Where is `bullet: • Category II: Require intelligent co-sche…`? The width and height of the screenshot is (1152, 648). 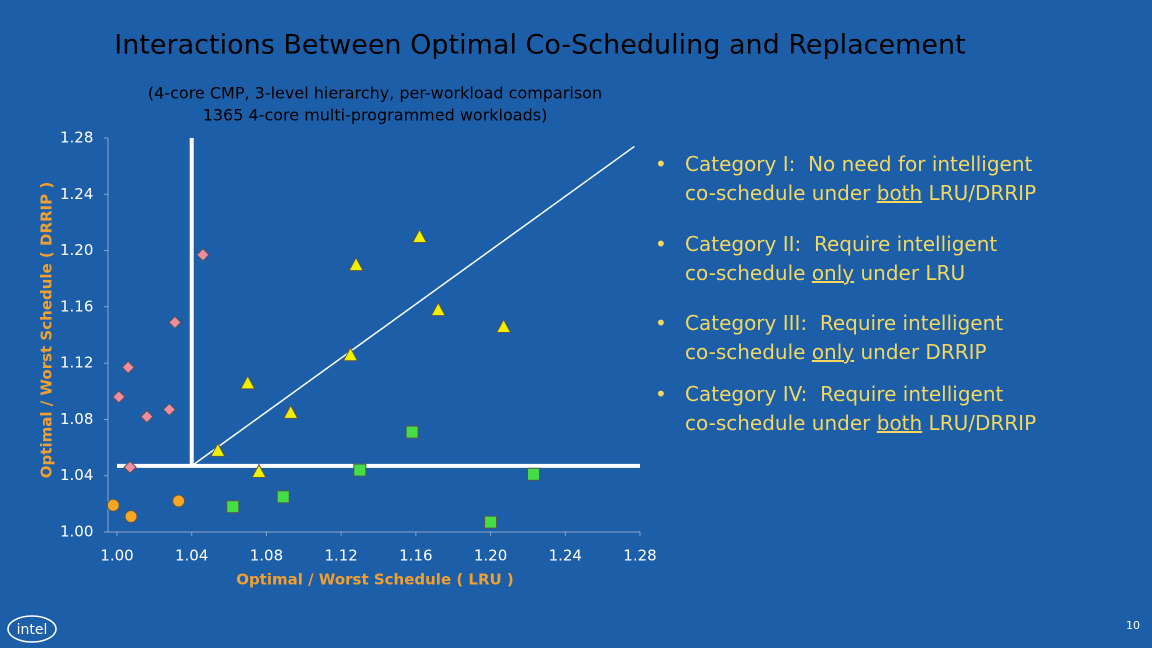 bullet: • Category II: Require intelligent co-sche… is located at coordinates (826, 259).